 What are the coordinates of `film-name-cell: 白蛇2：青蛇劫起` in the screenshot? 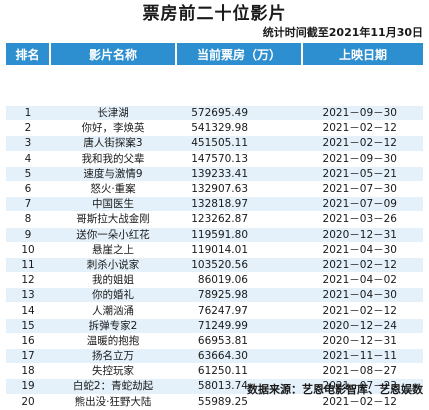 It's located at (113, 386).